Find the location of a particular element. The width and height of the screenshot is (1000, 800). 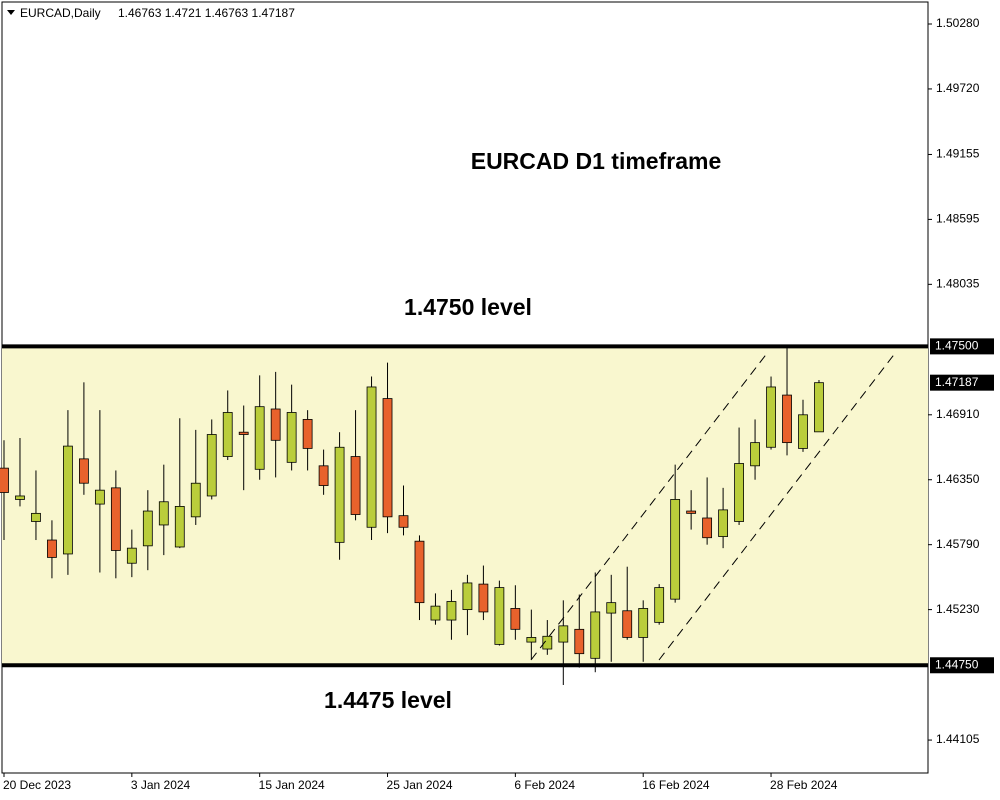

y-tick-label: 1.45790 is located at coordinates (958, 544).